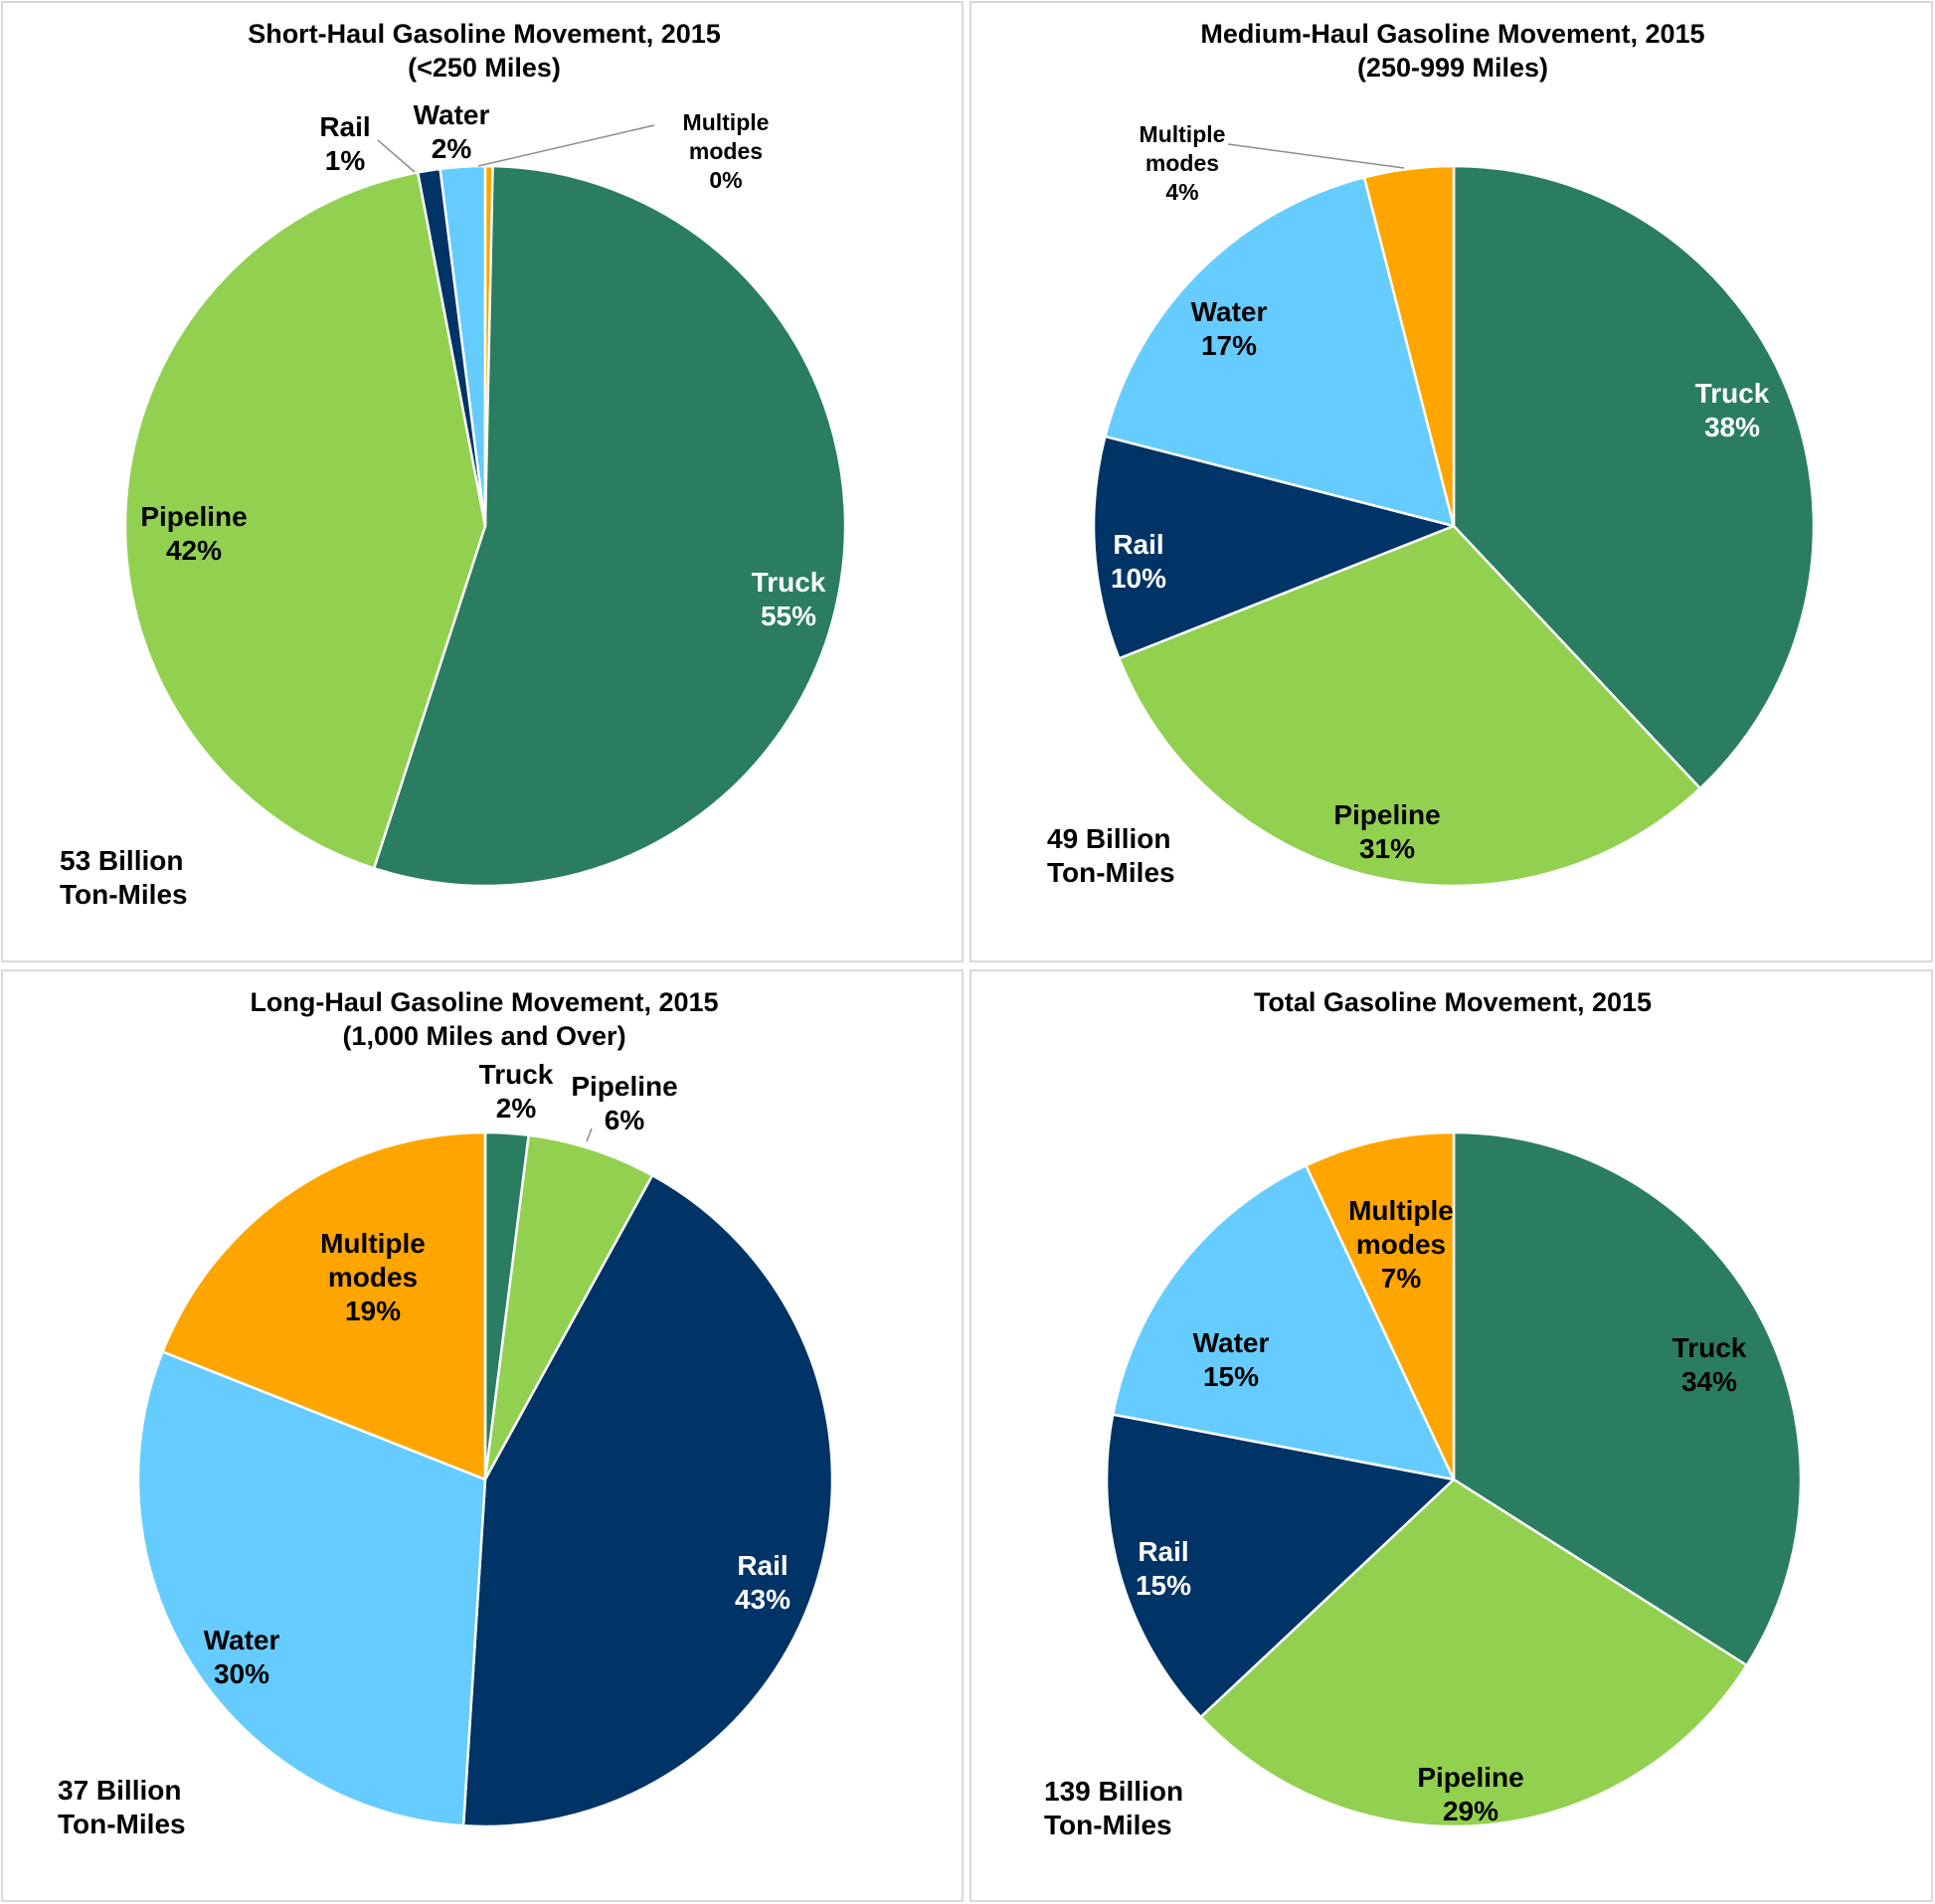  I want to click on medium-haul-slice-rail, so click(1274, 547).